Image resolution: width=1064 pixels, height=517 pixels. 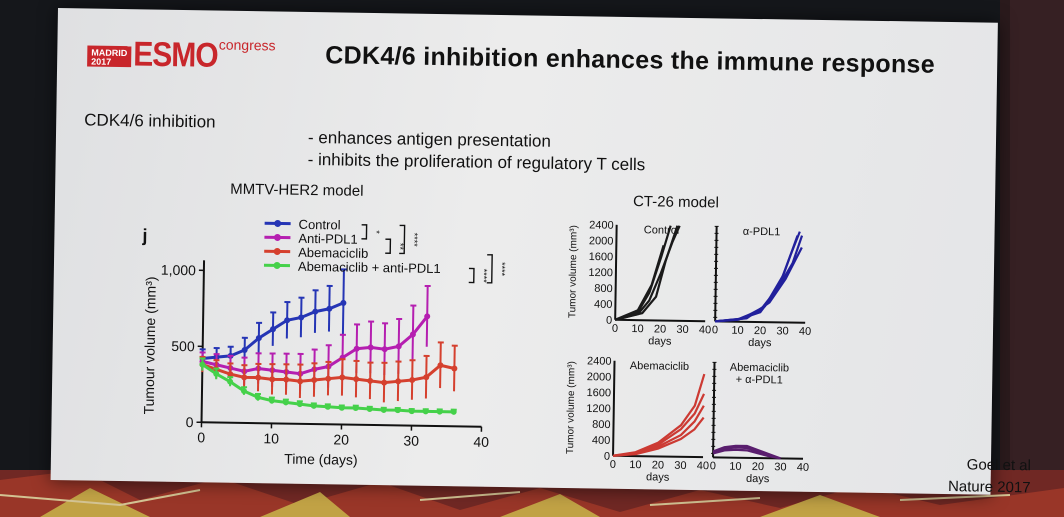 I want to click on citation-journal: Nature 2017, so click(x=989, y=487).